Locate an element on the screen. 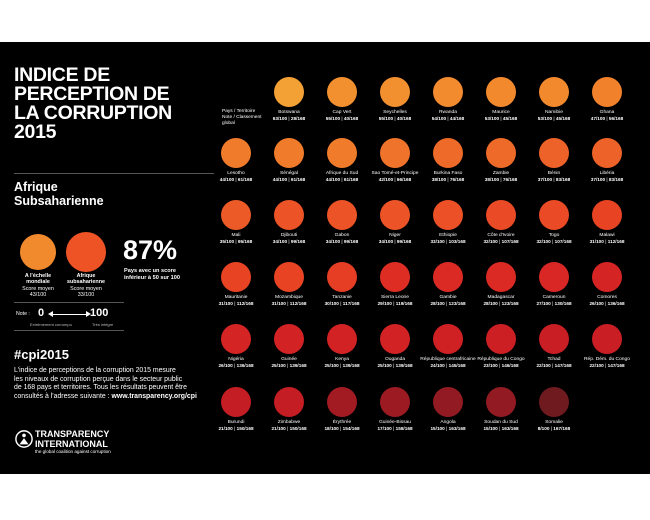 The height and width of the screenshot is (520, 650). country-score: 44/100 | 61/168 is located at coordinates (342, 180).